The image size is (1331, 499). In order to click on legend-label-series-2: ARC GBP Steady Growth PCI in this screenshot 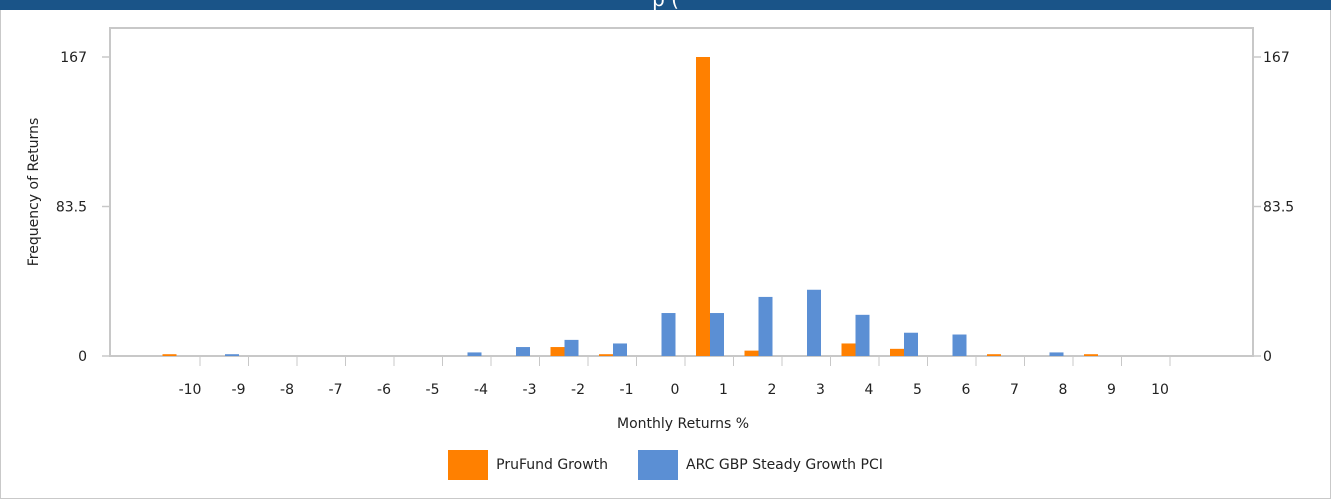, I will do `click(784, 465)`.